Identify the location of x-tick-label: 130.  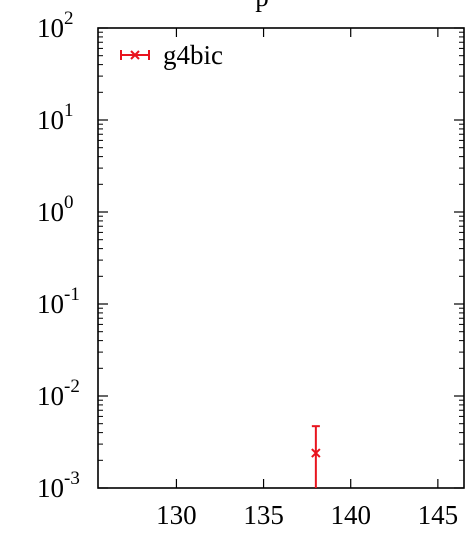
(176, 515).